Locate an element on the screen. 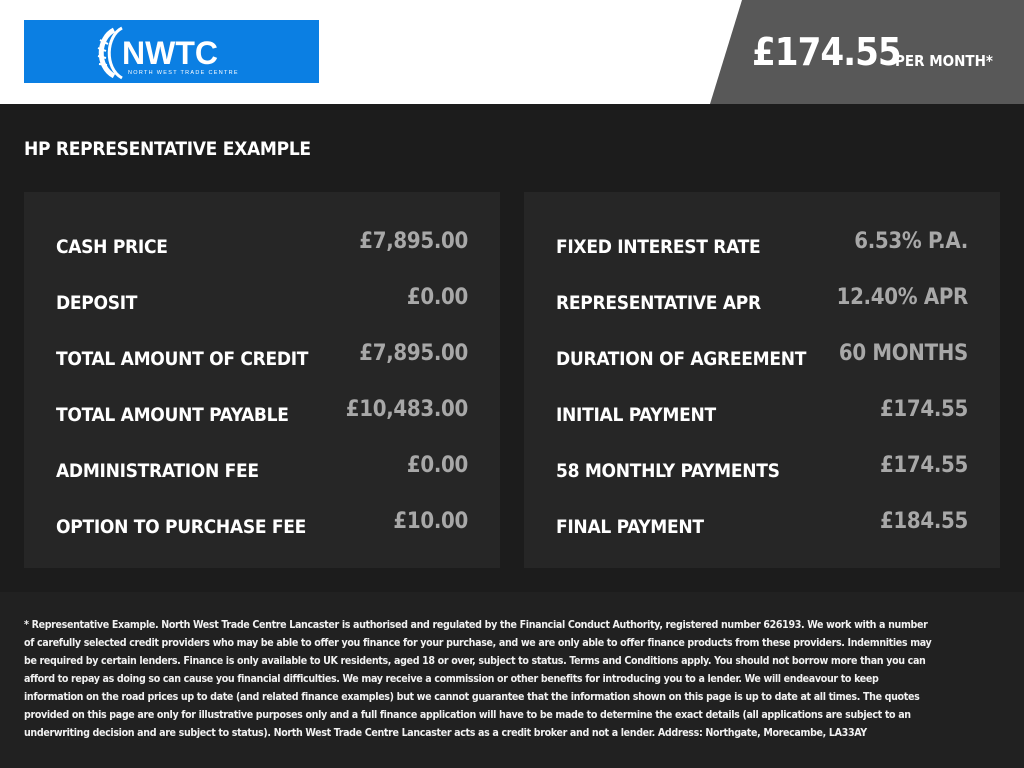 The image size is (1024, 768). svg-text: NWTC is located at coordinates (170, 53).